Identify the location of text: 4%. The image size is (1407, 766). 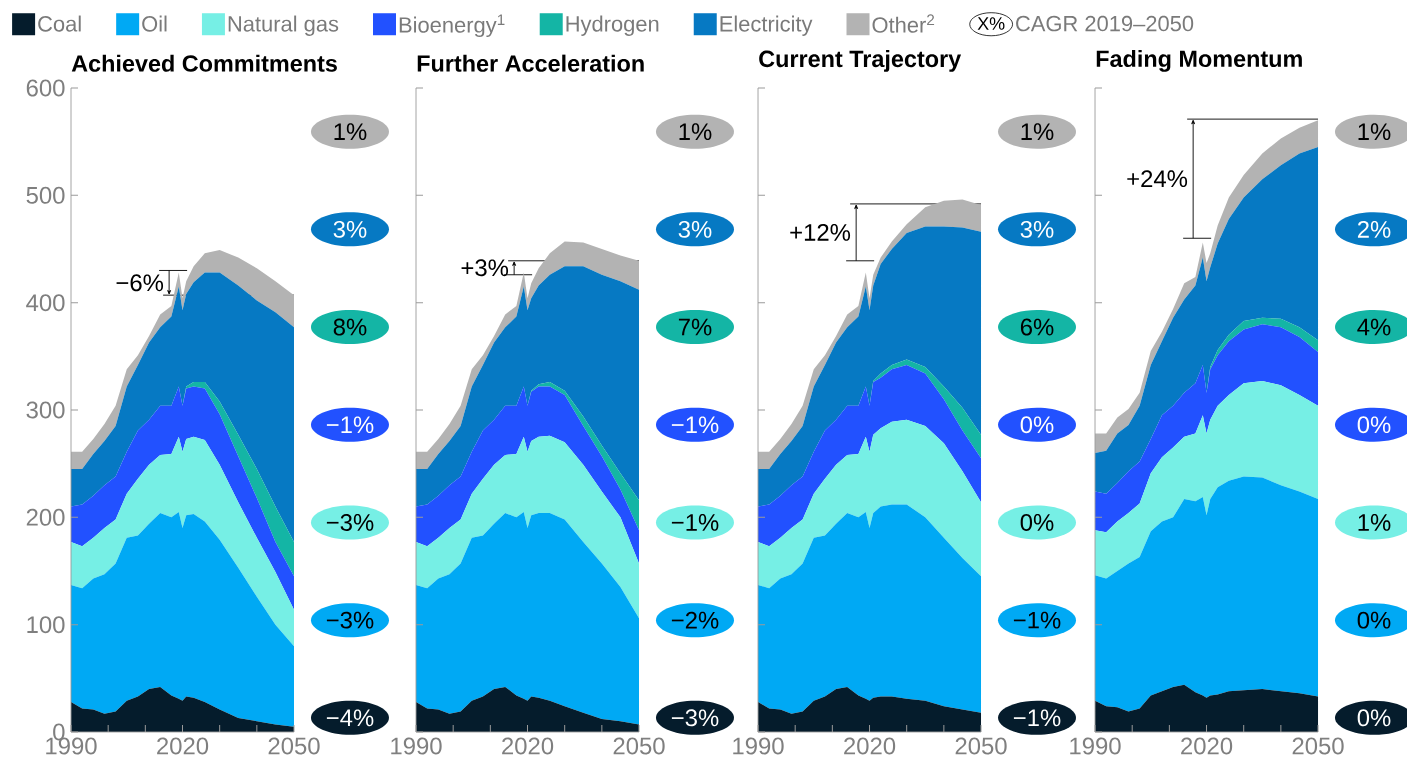
(1374, 327).